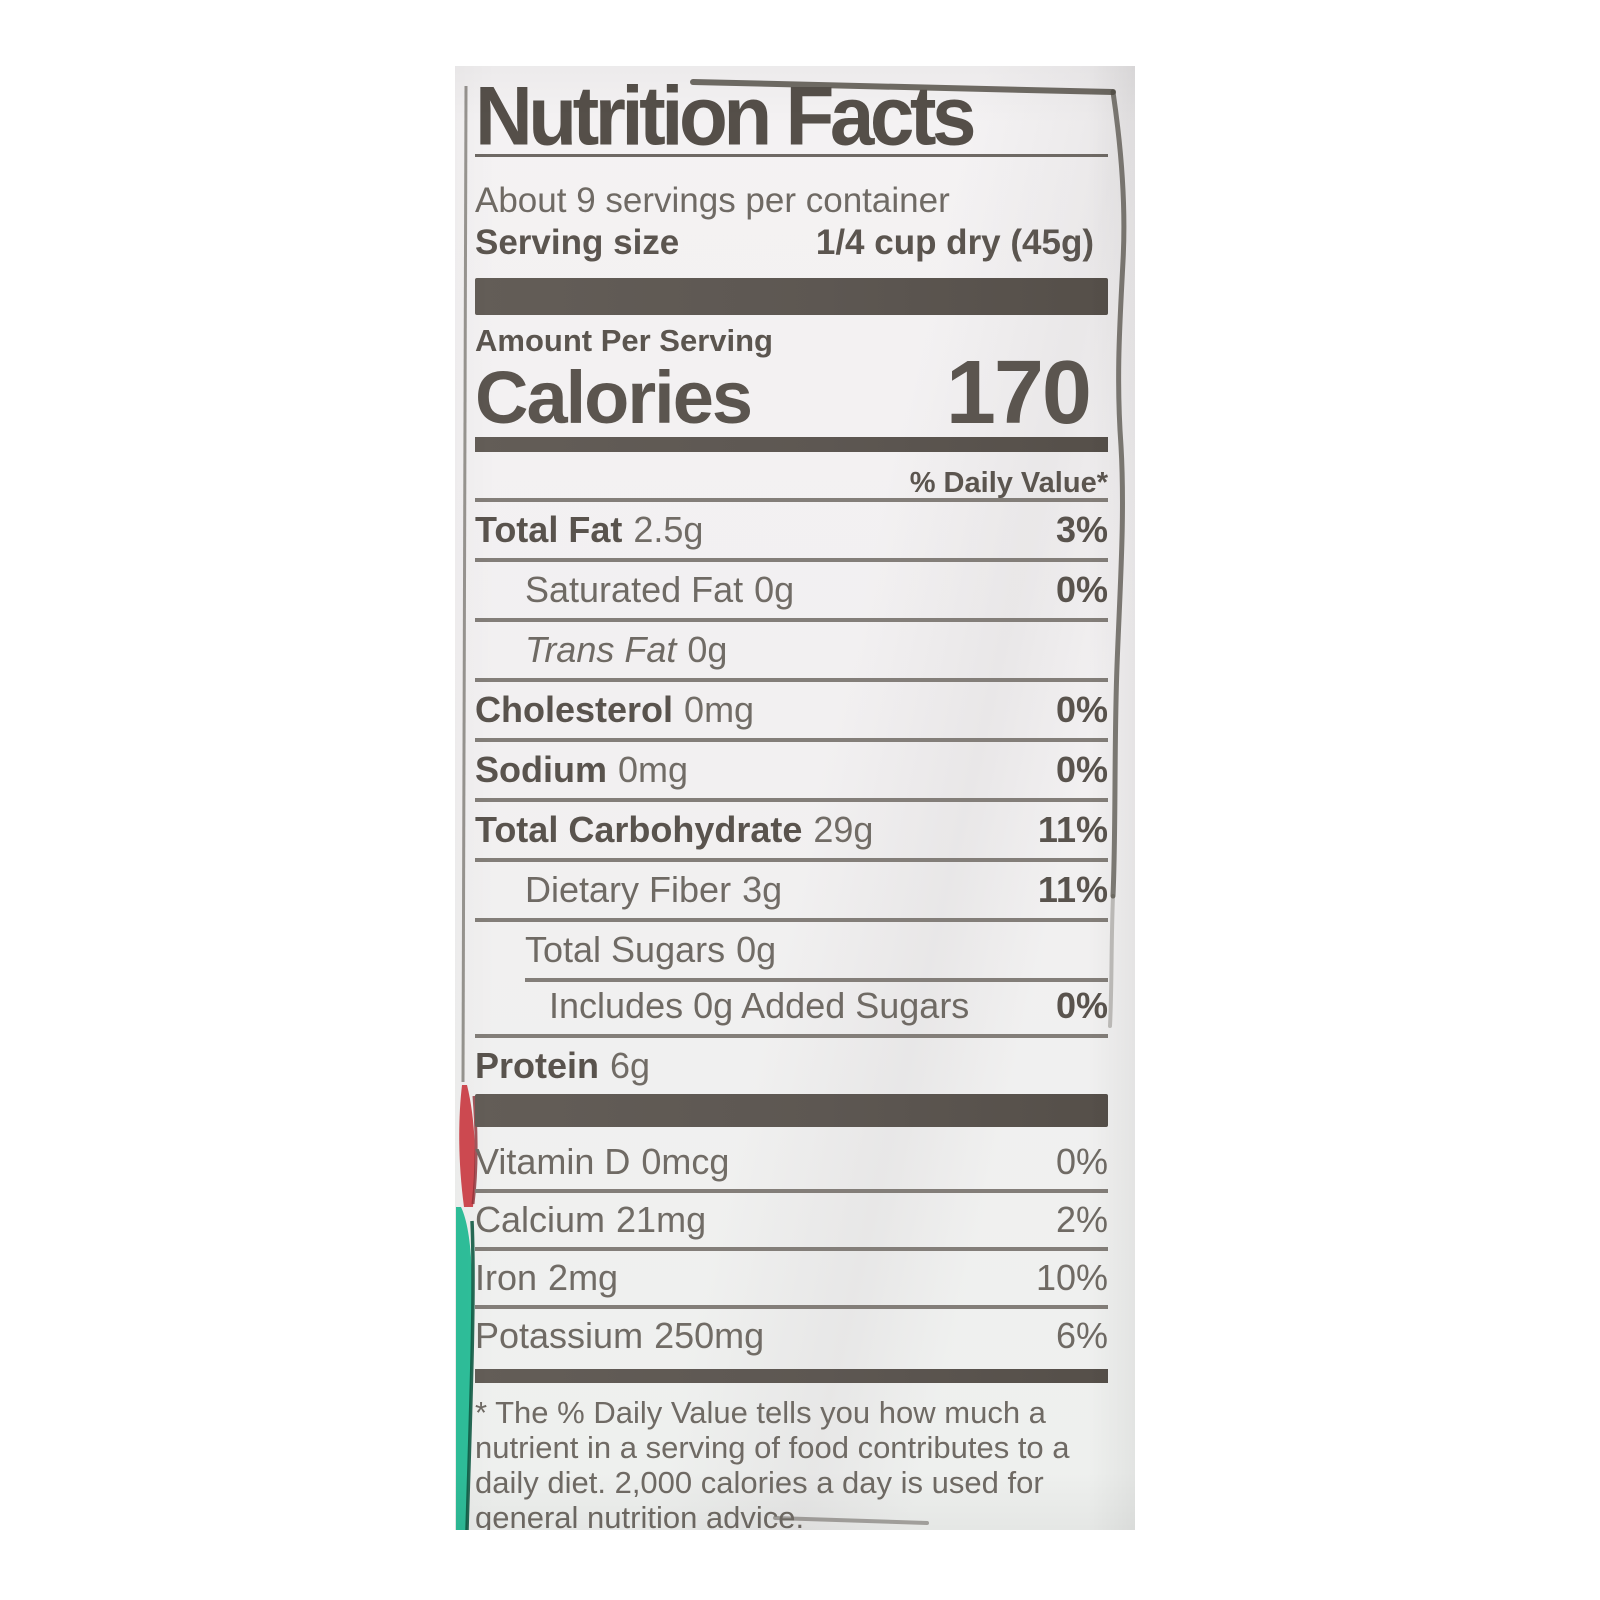 The width and height of the screenshot is (1600, 1600). I want to click on daily-value-header: % Daily Value*, so click(1008, 482).